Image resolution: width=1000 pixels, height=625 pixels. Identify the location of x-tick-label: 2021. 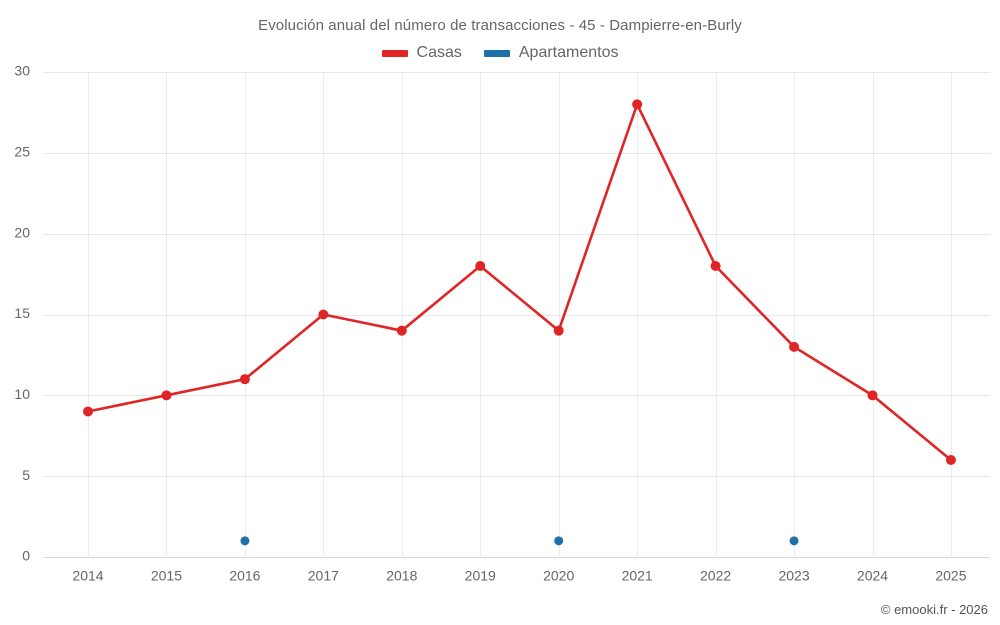
(637, 575).